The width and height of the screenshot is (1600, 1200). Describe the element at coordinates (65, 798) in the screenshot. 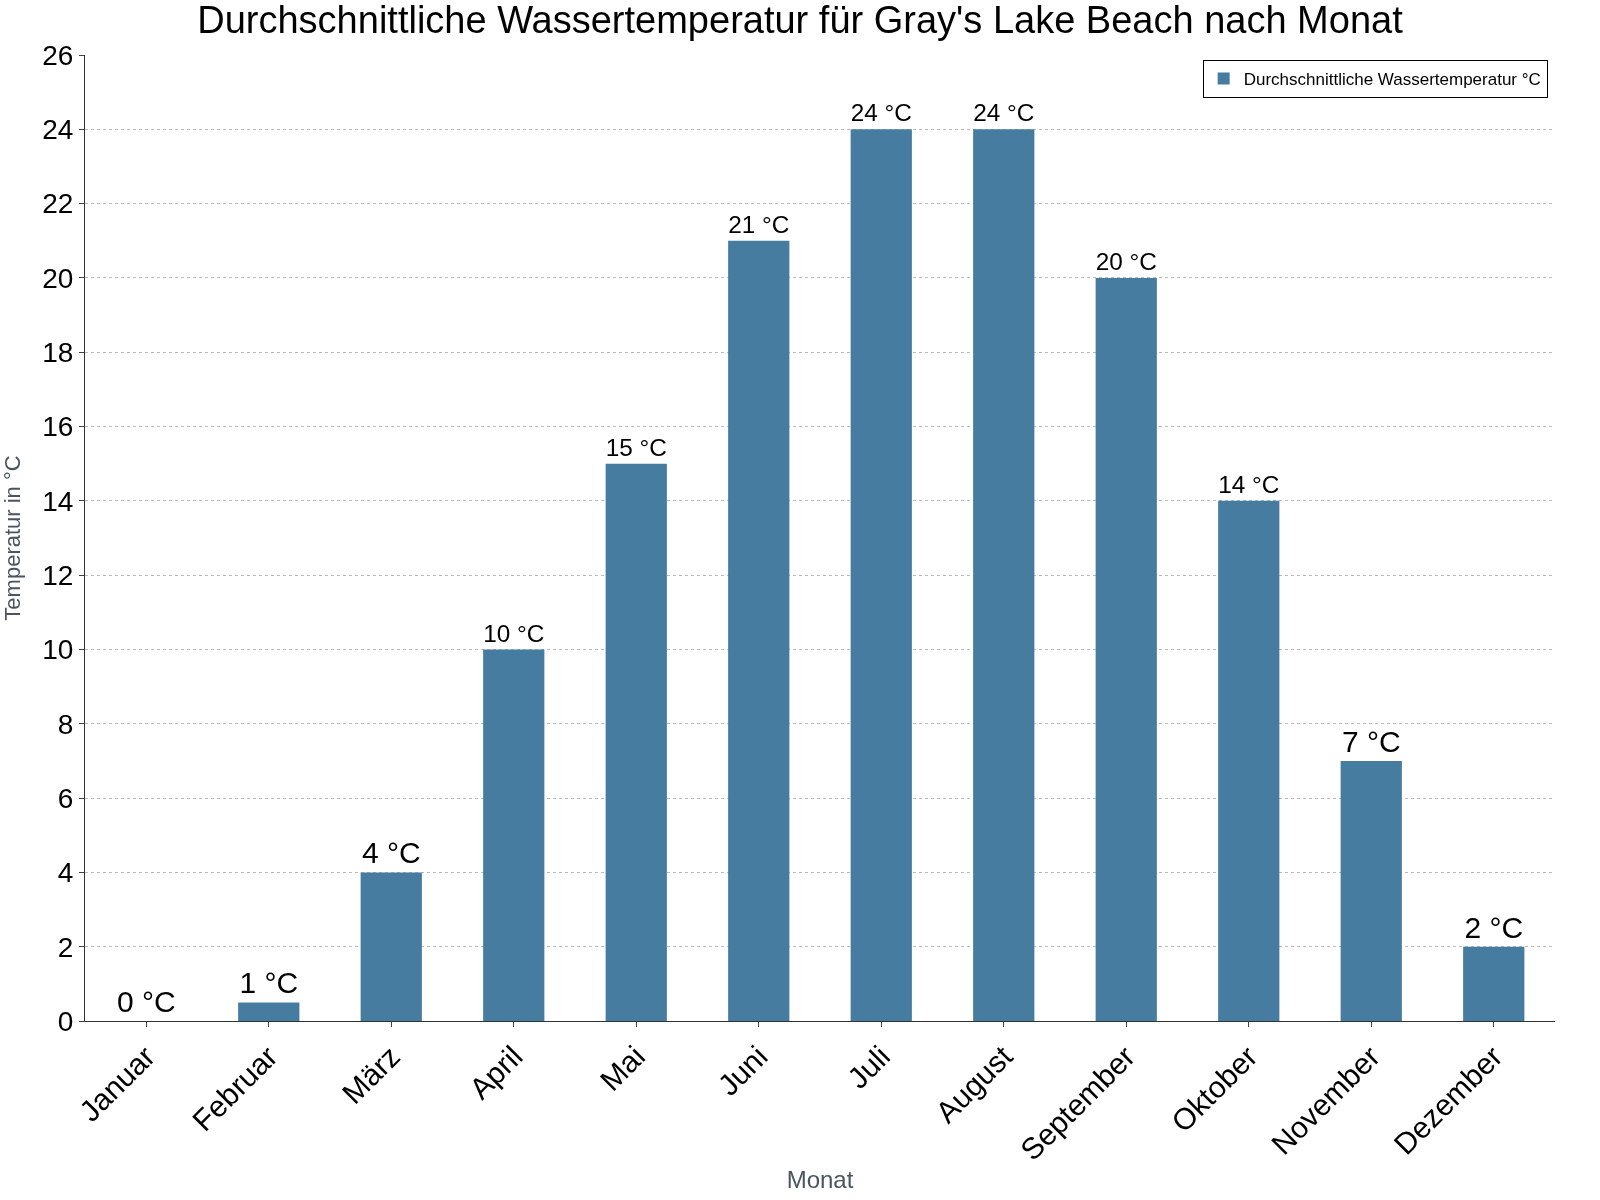

I see `y-tick-label: 6` at that location.